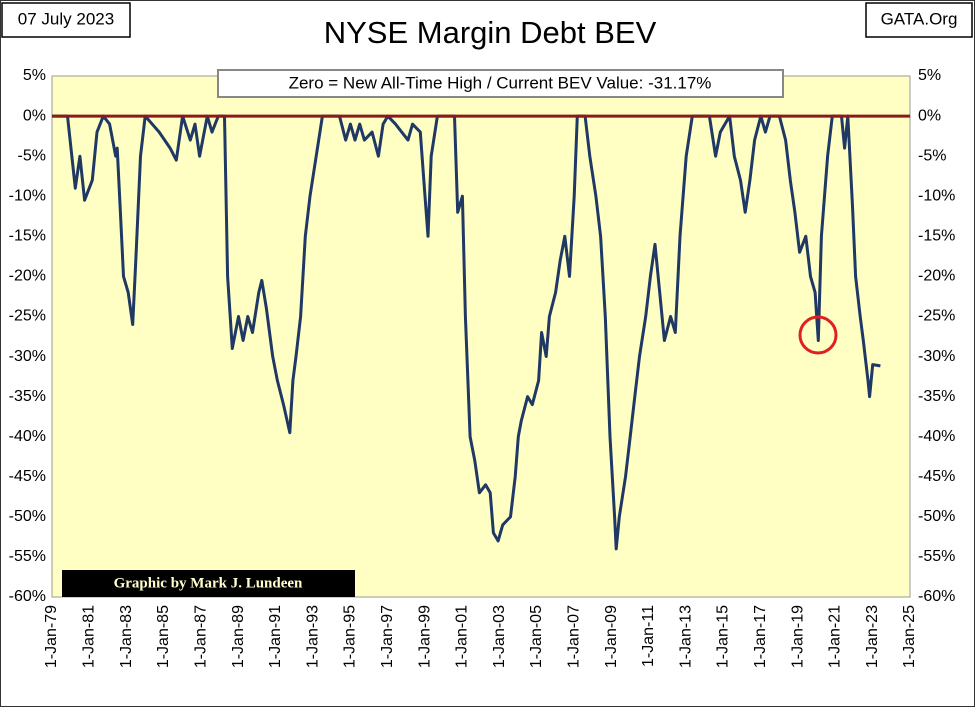 The image size is (975, 707). Describe the element at coordinates (929, 75) in the screenshot. I see `y2-tick-label: 5%` at that location.